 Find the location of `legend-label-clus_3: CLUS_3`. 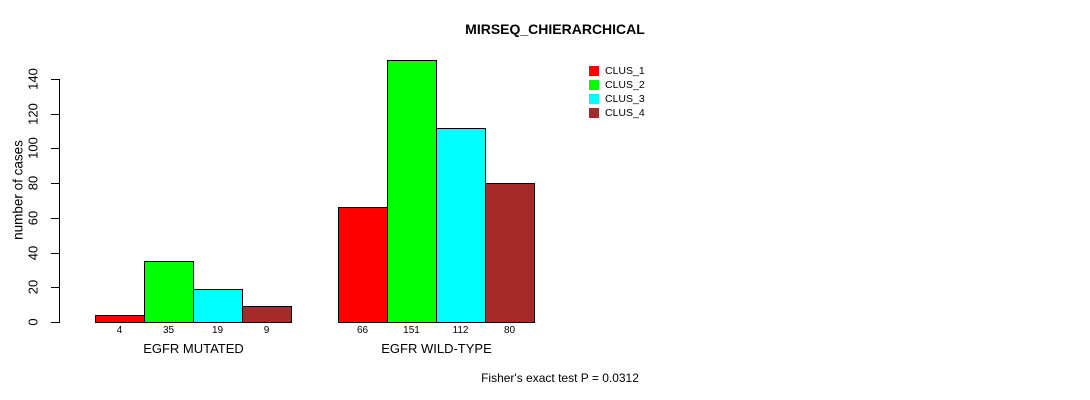

legend-label-clus_3: CLUS_3 is located at coordinates (625, 98).